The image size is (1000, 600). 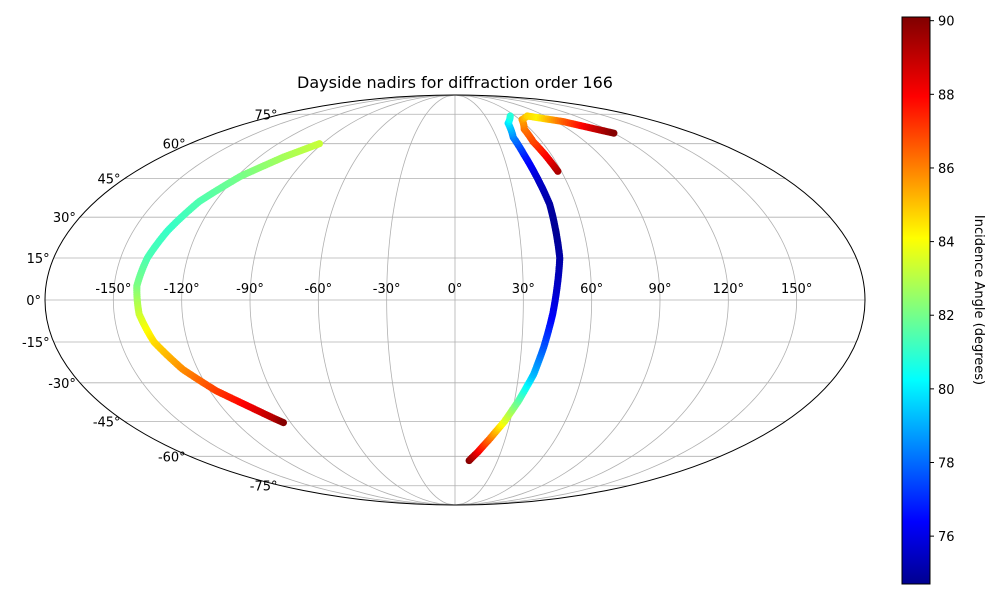 What do you see at coordinates (728, 289) in the screenshot?
I see `lon-tick-label: 120°` at bounding box center [728, 289].